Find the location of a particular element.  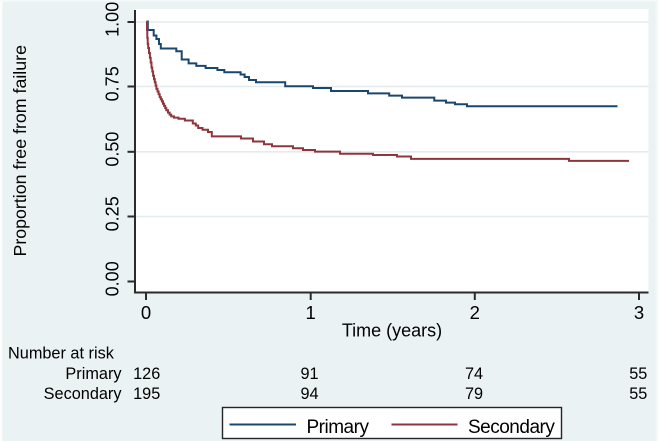

svg-text: Time (years) is located at coordinates (392, 331).